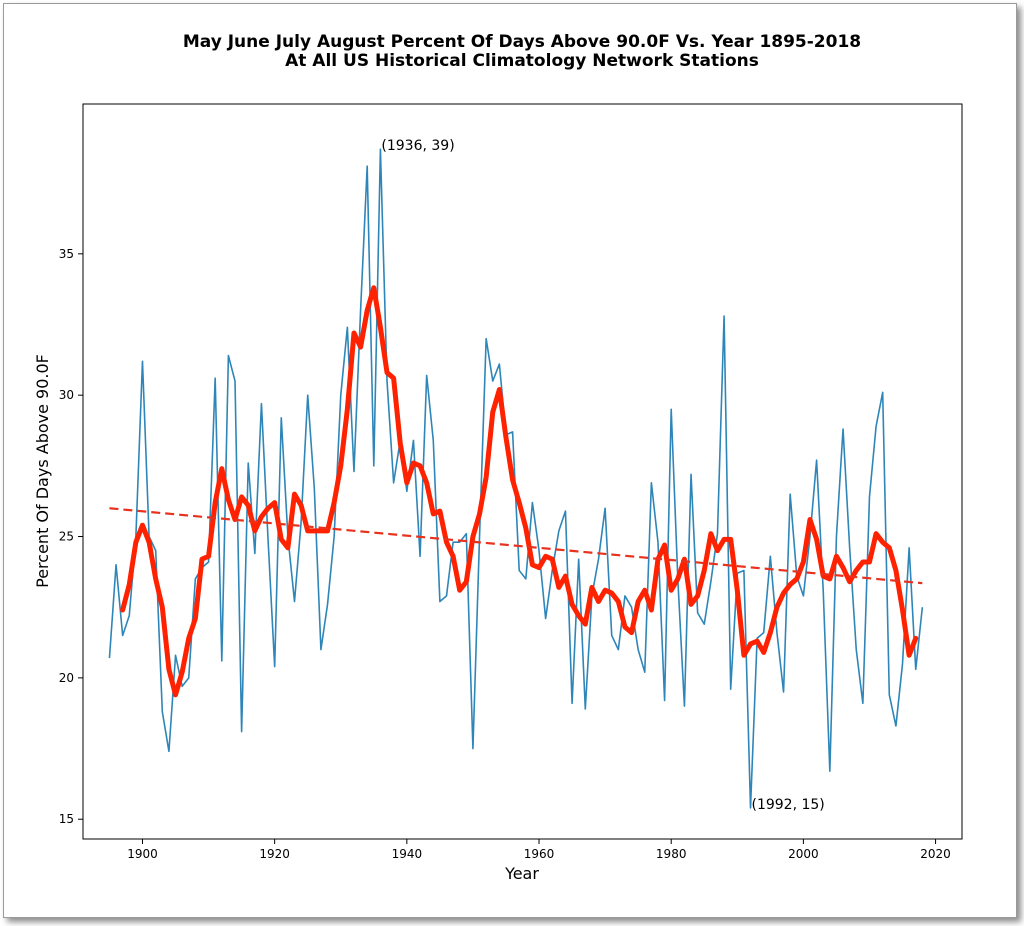  Describe the element at coordinates (539, 854) in the screenshot. I see `x-tick-label: 1960` at that location.